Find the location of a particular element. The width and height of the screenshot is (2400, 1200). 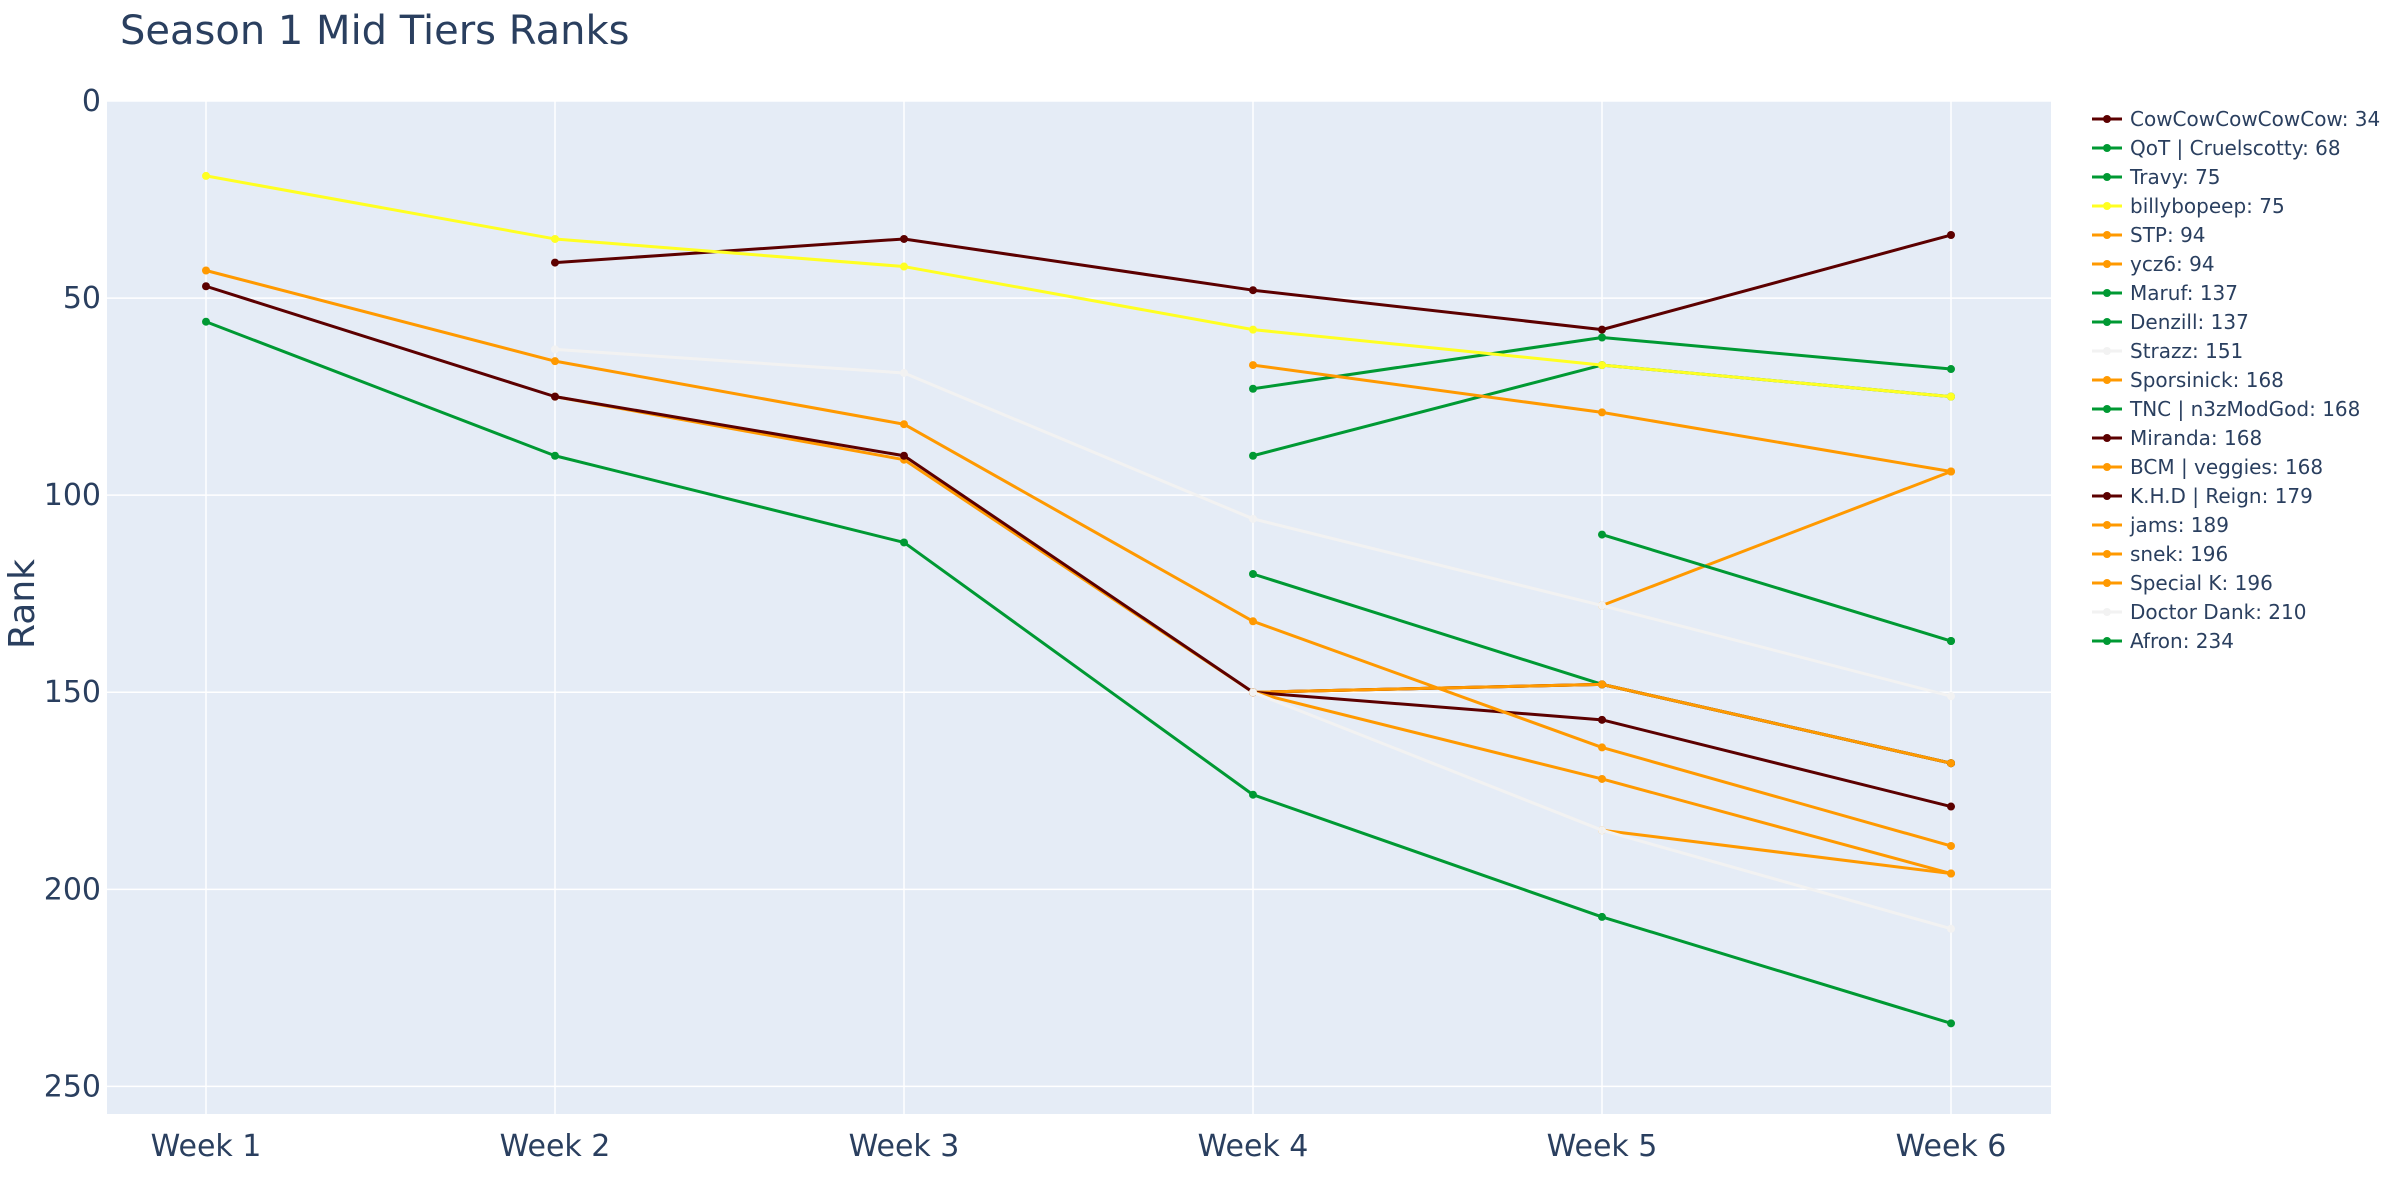

legend-item: Sporsinick: 168 is located at coordinates (2236, 379).